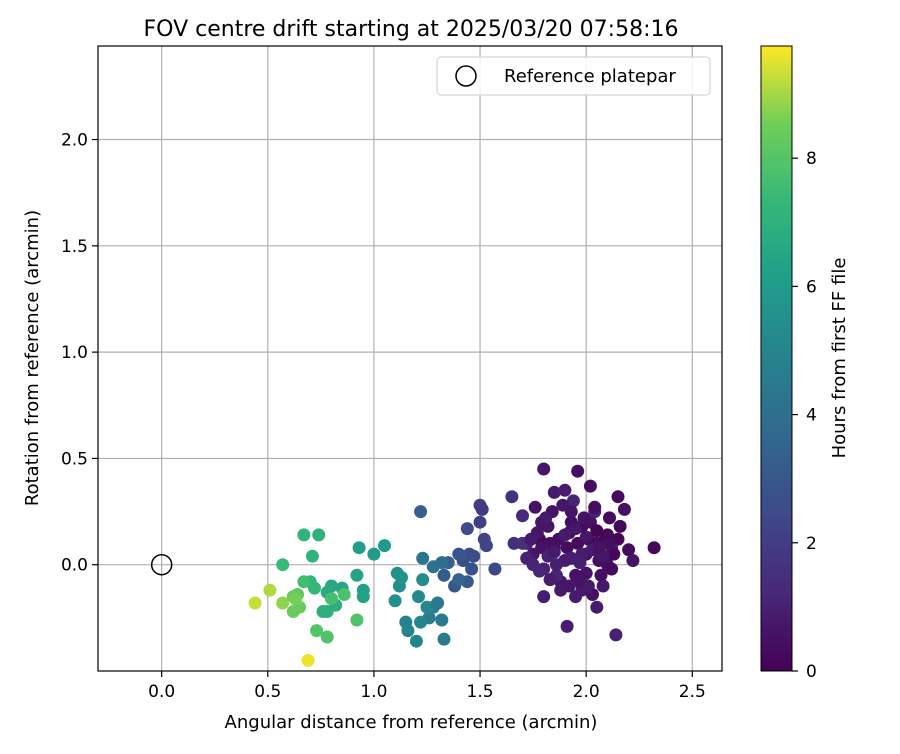 This screenshot has height=754, width=900. Describe the element at coordinates (804, 415) in the screenshot. I see `colorbar-ticks: 0 2 4 6 8` at that location.